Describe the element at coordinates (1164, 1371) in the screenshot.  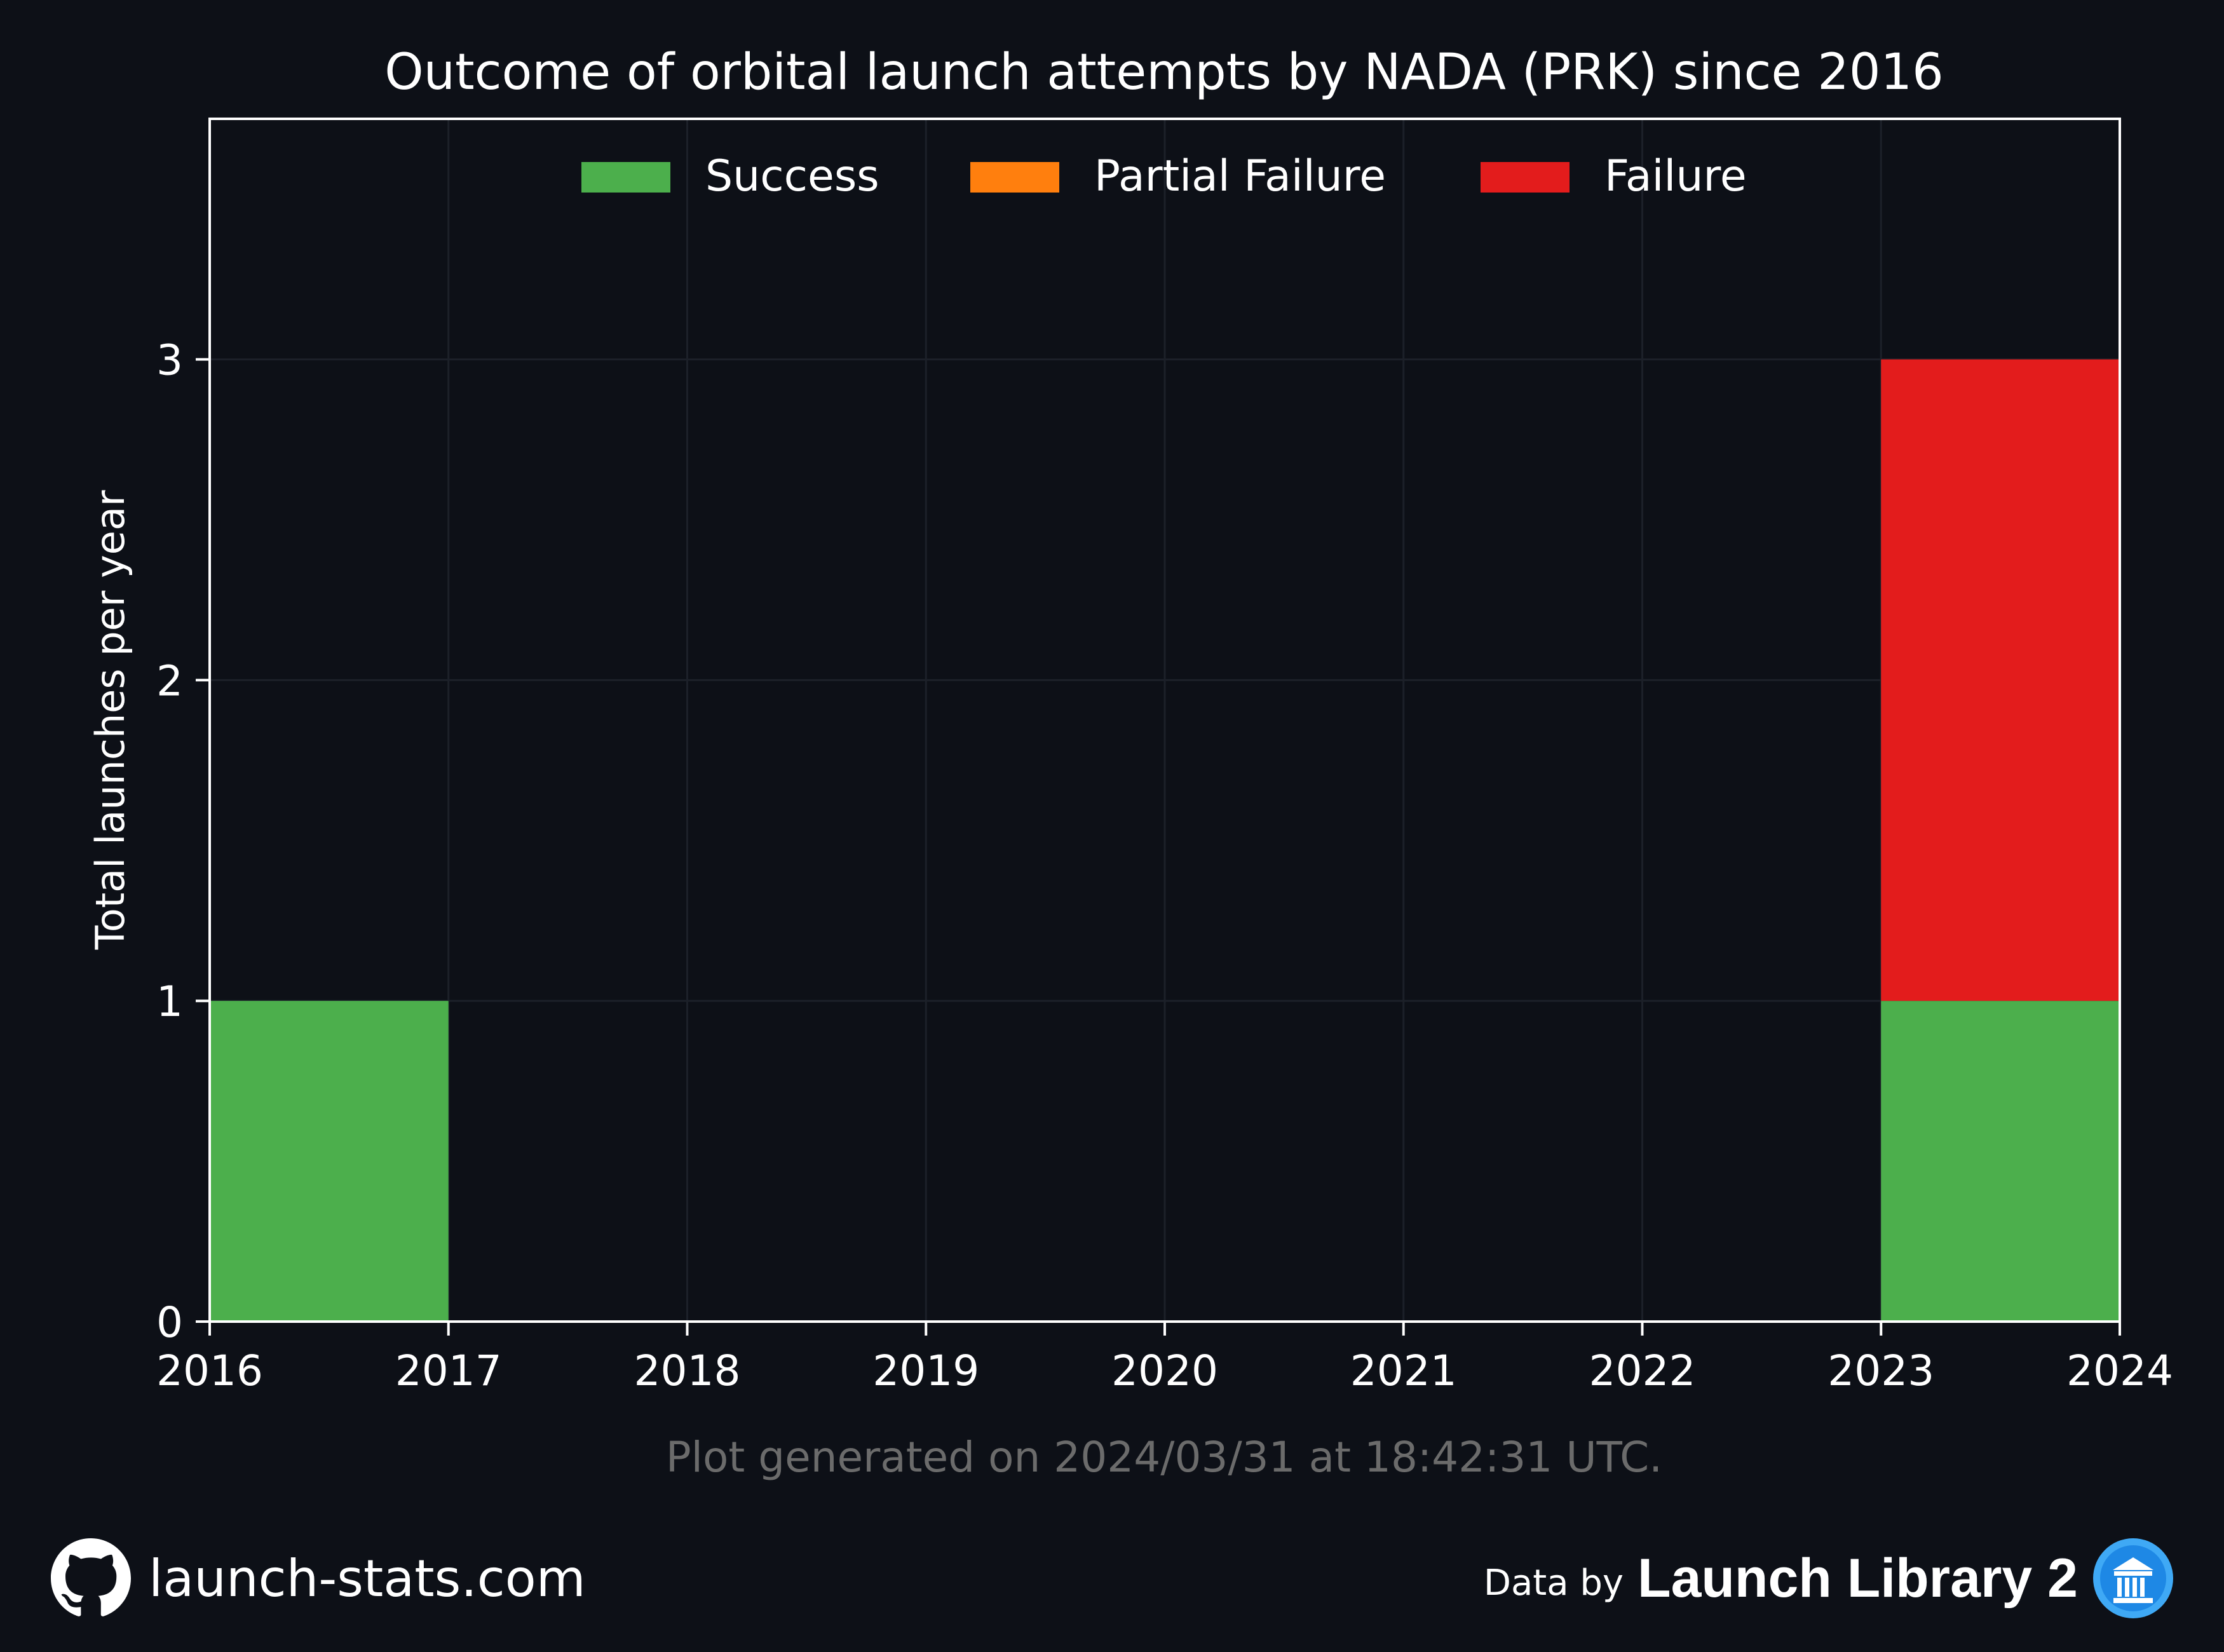
I see `x-tick-label: 2020` at that location.